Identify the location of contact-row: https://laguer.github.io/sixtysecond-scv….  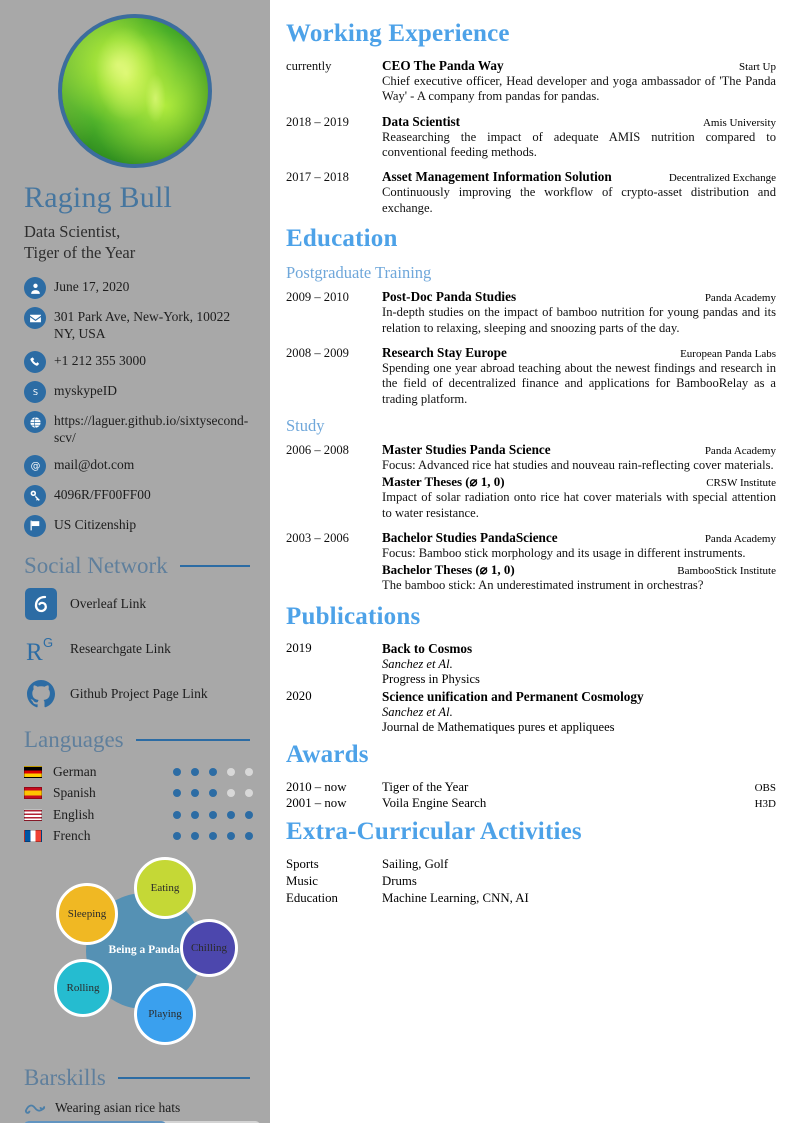
(139, 429).